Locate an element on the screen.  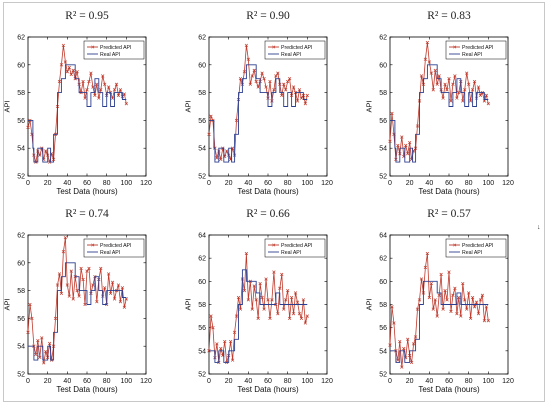
chart-title: R² = 0.83 is located at coordinates (449, 16).